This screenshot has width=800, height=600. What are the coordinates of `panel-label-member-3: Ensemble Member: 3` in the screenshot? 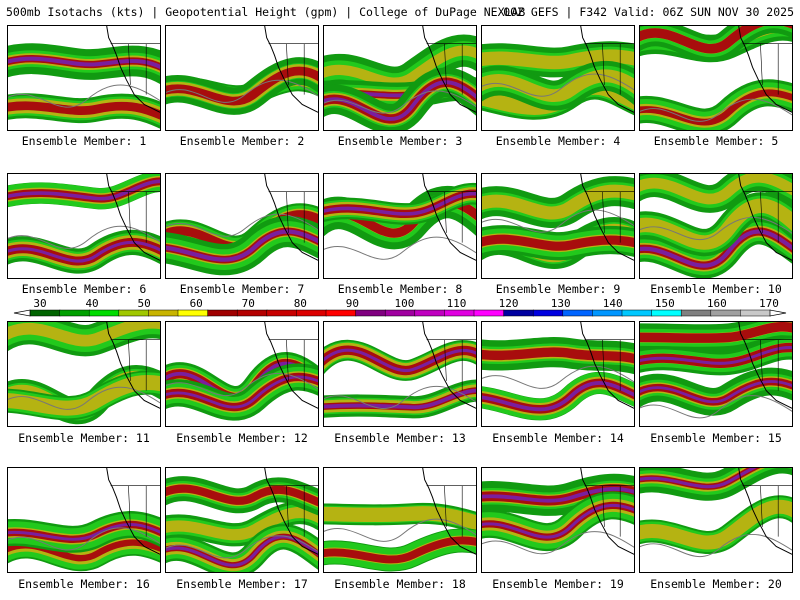 It's located at (400, 141).